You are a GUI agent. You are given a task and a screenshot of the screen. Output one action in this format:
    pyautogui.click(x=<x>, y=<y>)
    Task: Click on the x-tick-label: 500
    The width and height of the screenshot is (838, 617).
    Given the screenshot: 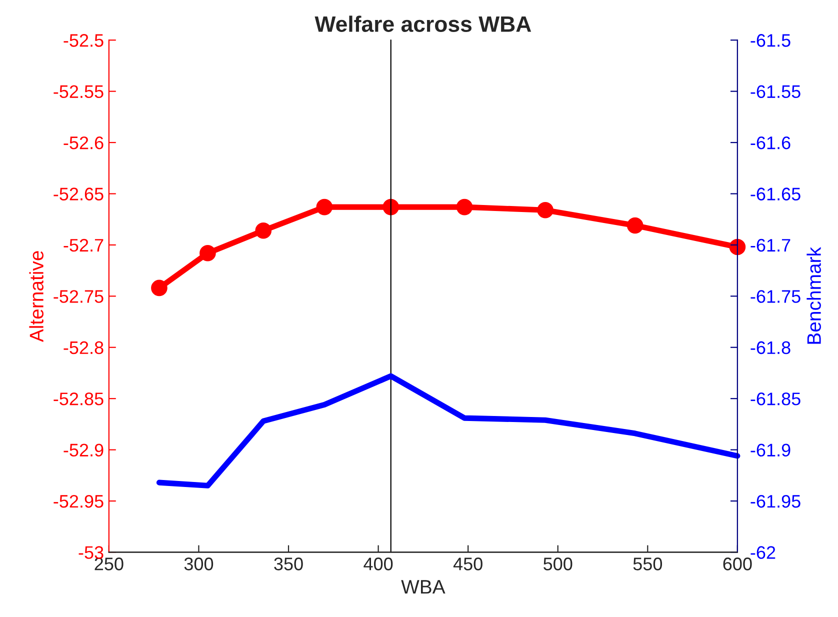 What is the action you would take?
    pyautogui.click(x=558, y=564)
    